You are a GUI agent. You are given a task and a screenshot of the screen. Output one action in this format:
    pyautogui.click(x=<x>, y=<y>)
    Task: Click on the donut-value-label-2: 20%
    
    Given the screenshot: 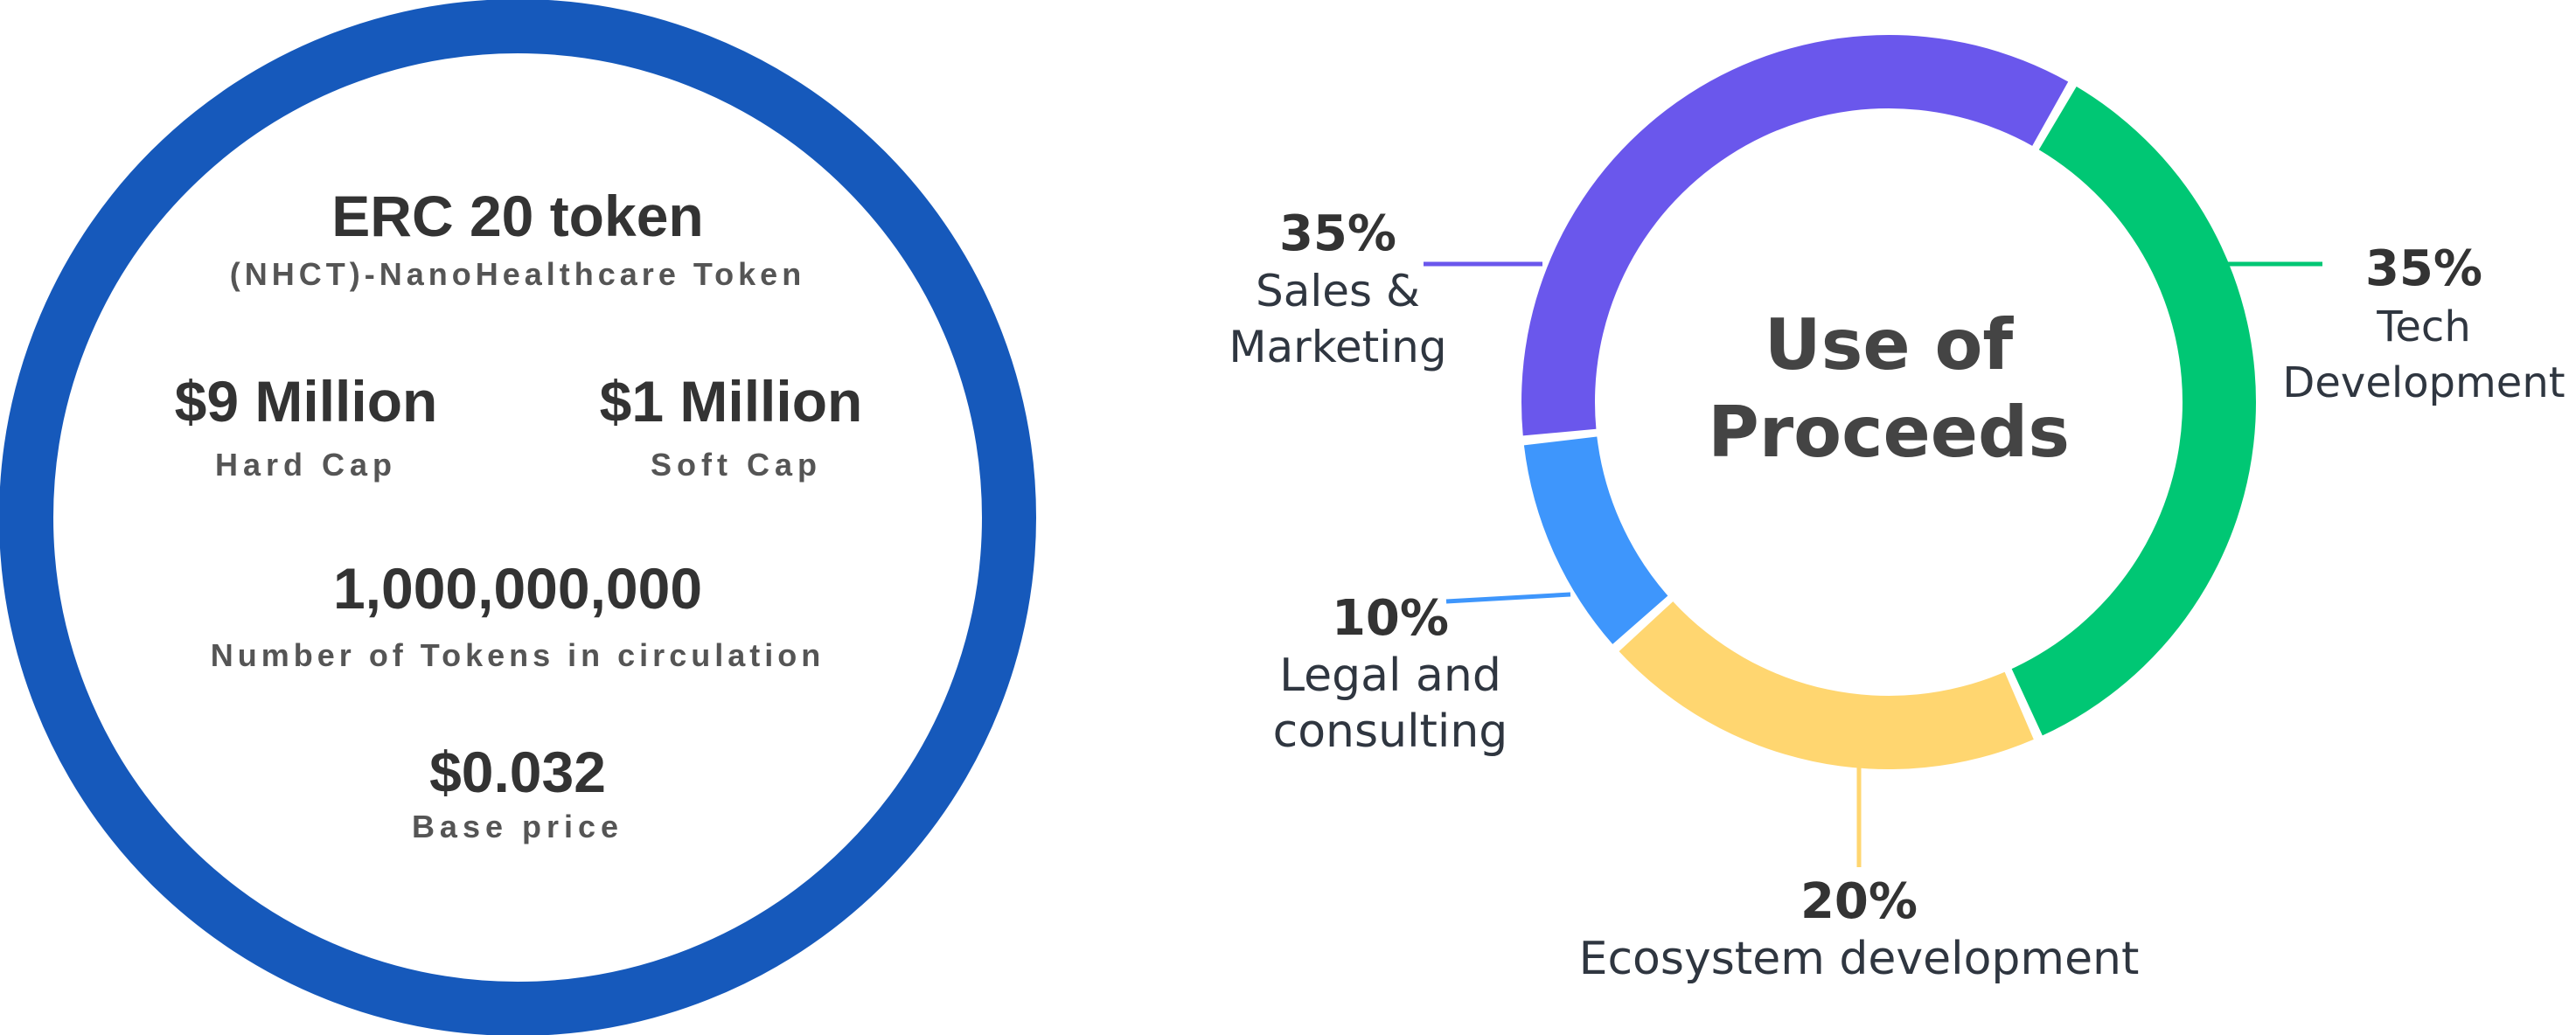 What is the action you would take?
    pyautogui.click(x=1859, y=901)
    